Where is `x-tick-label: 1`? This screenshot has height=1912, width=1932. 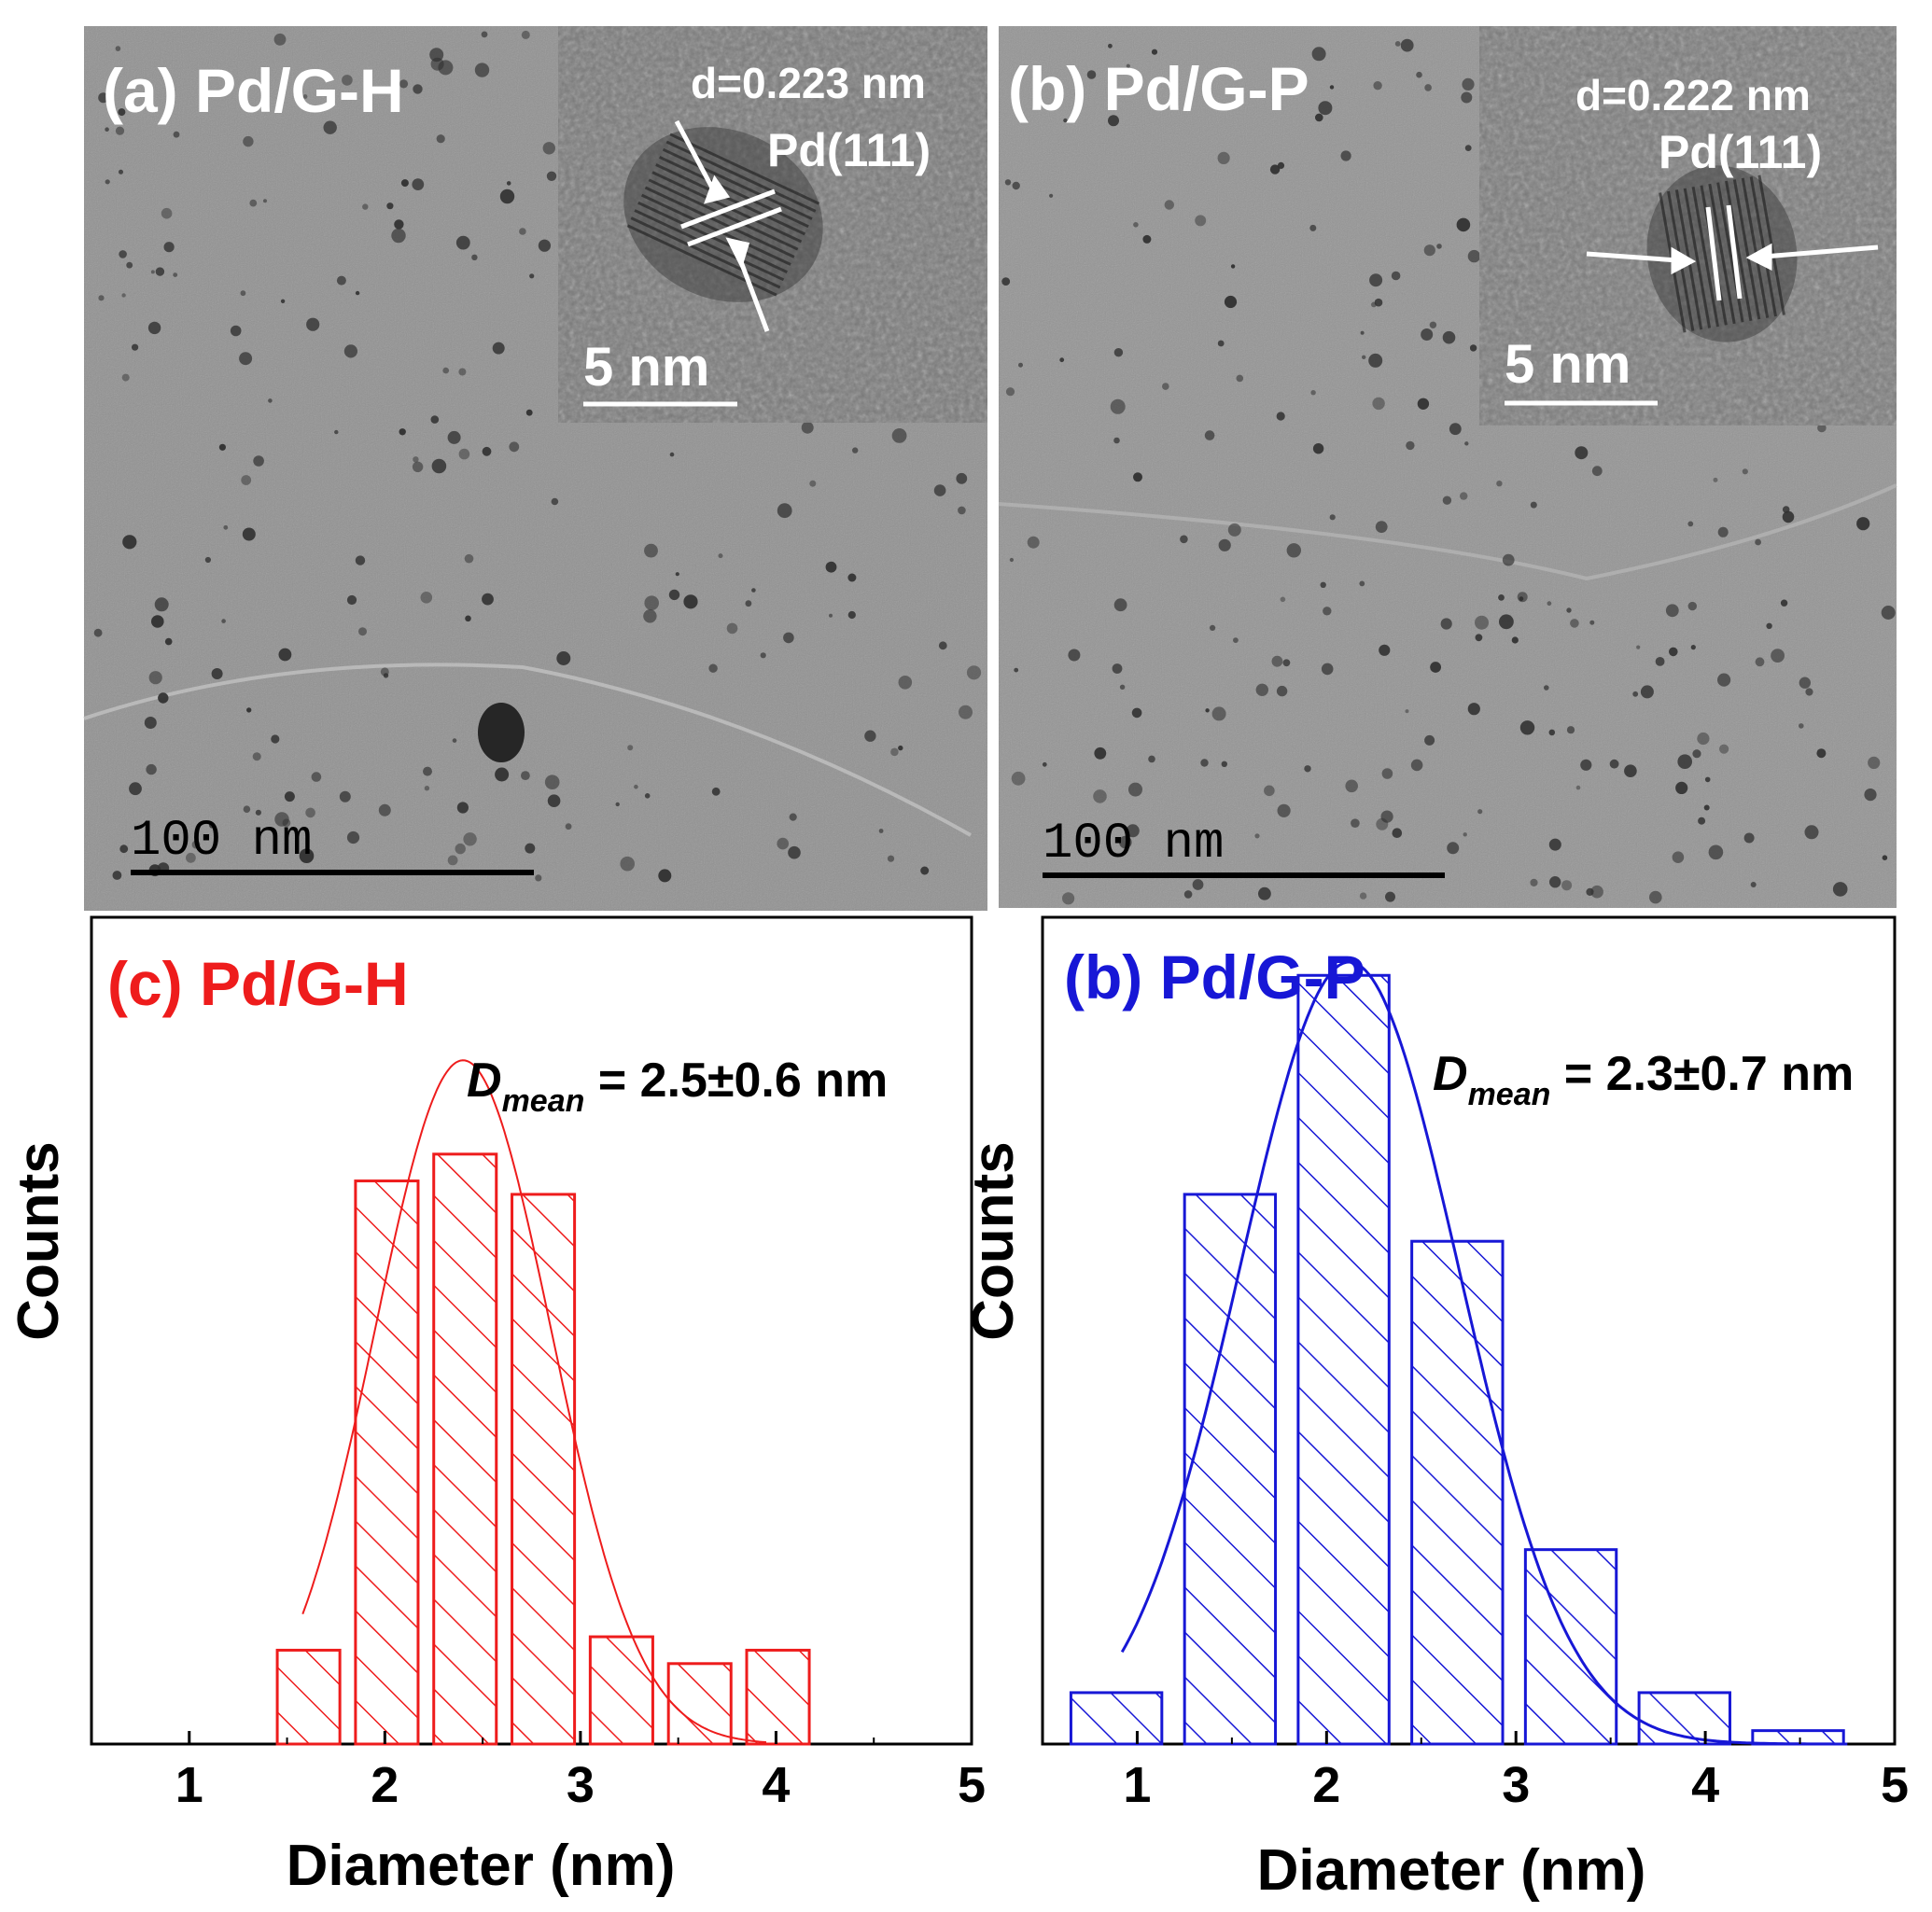
x-tick-label: 1 is located at coordinates (189, 1785).